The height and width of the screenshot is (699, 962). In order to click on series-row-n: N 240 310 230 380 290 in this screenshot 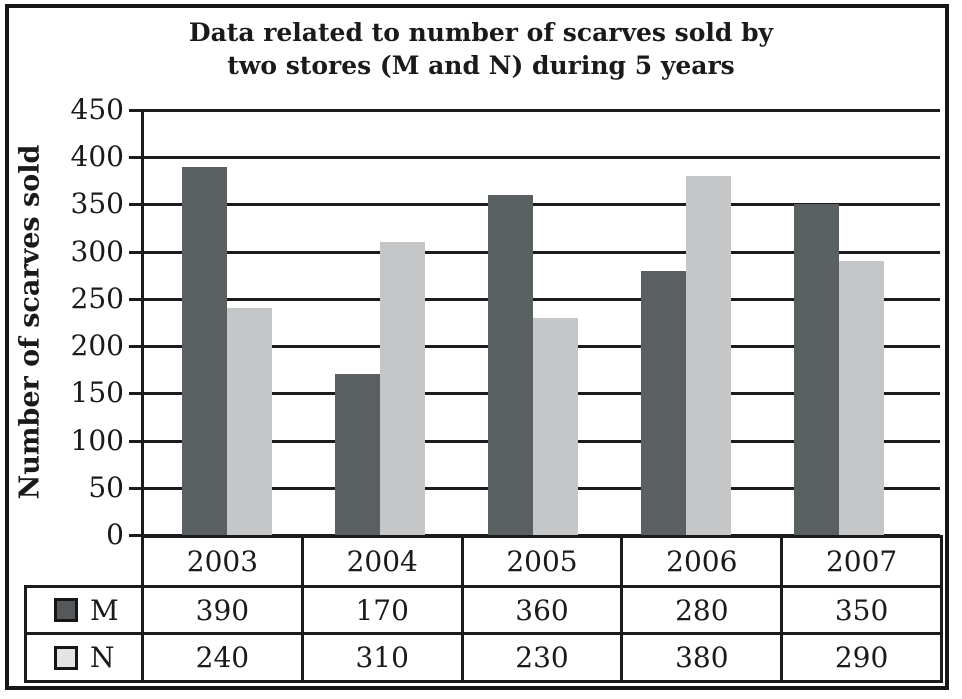, I will do `click(483, 657)`.